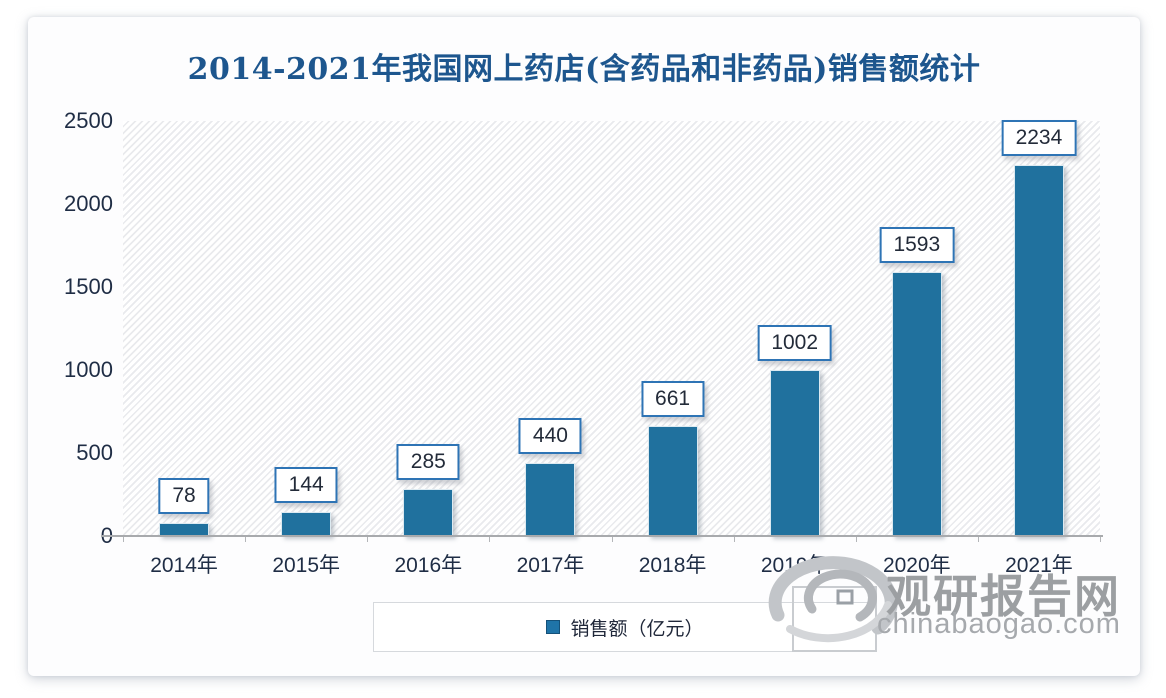 The image size is (1166, 698). Describe the element at coordinates (88, 286) in the screenshot. I see `y-tick-label: 1500` at that location.